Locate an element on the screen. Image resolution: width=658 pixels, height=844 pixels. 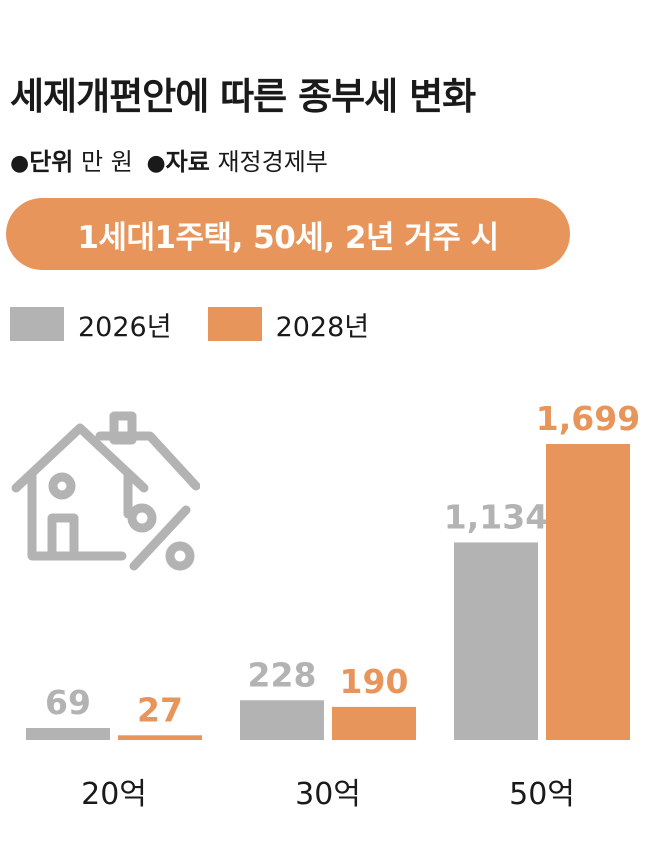
data-label-2026-0: 69 is located at coordinates (68, 702).